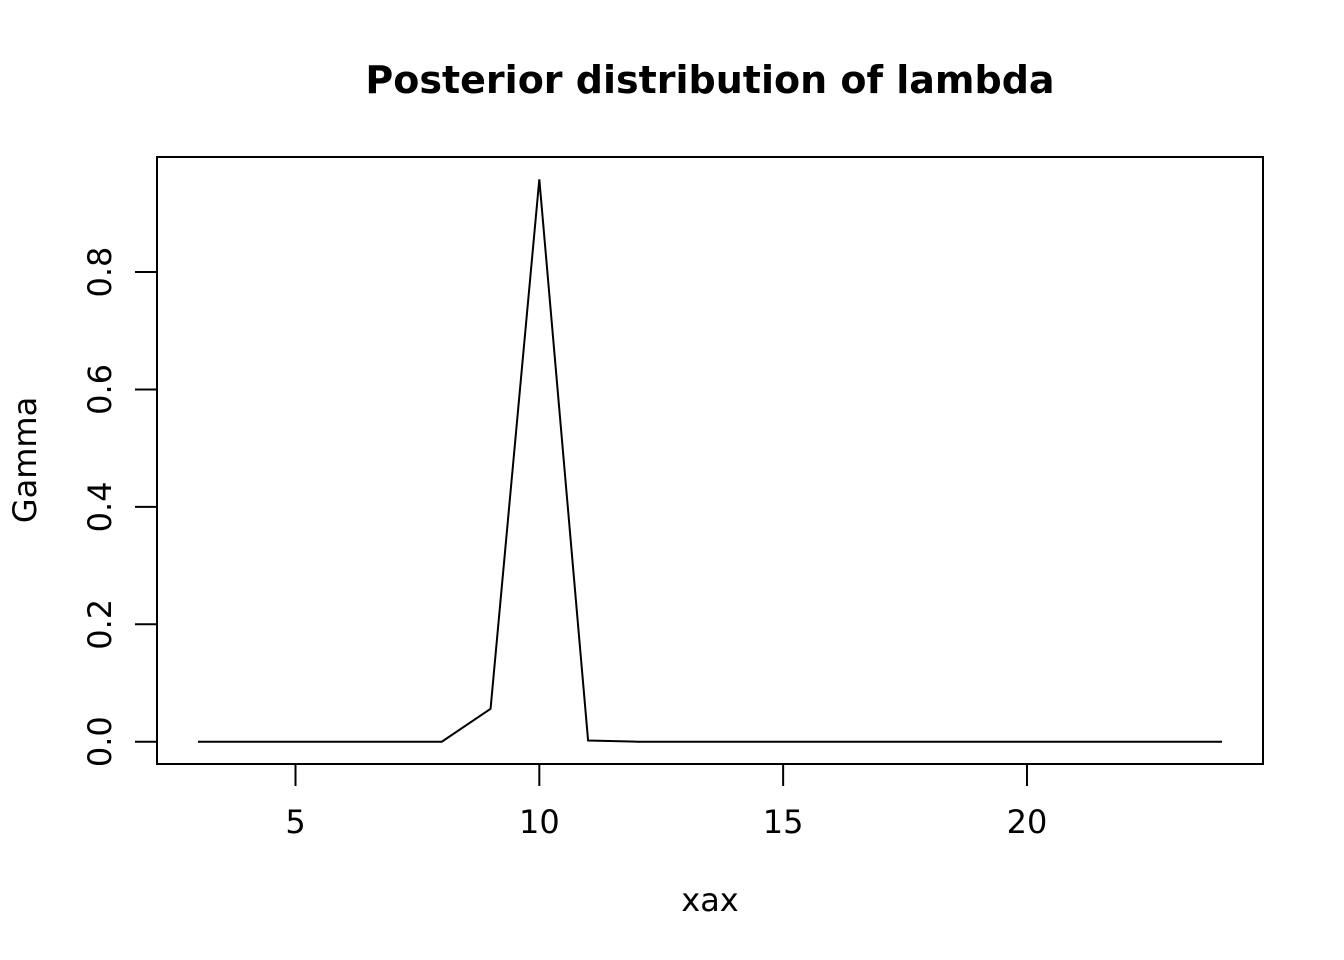 This screenshot has width=1344, height=960. Describe the element at coordinates (539, 822) in the screenshot. I see `x-tick-label: 10` at that location.